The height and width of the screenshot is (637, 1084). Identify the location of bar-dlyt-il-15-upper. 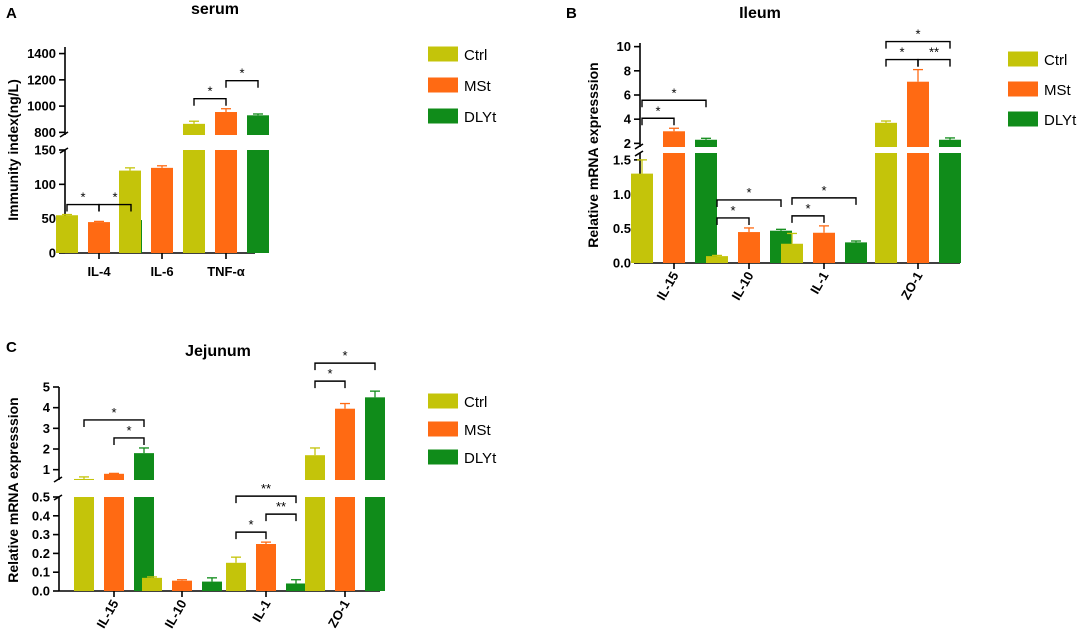
(706, 143).